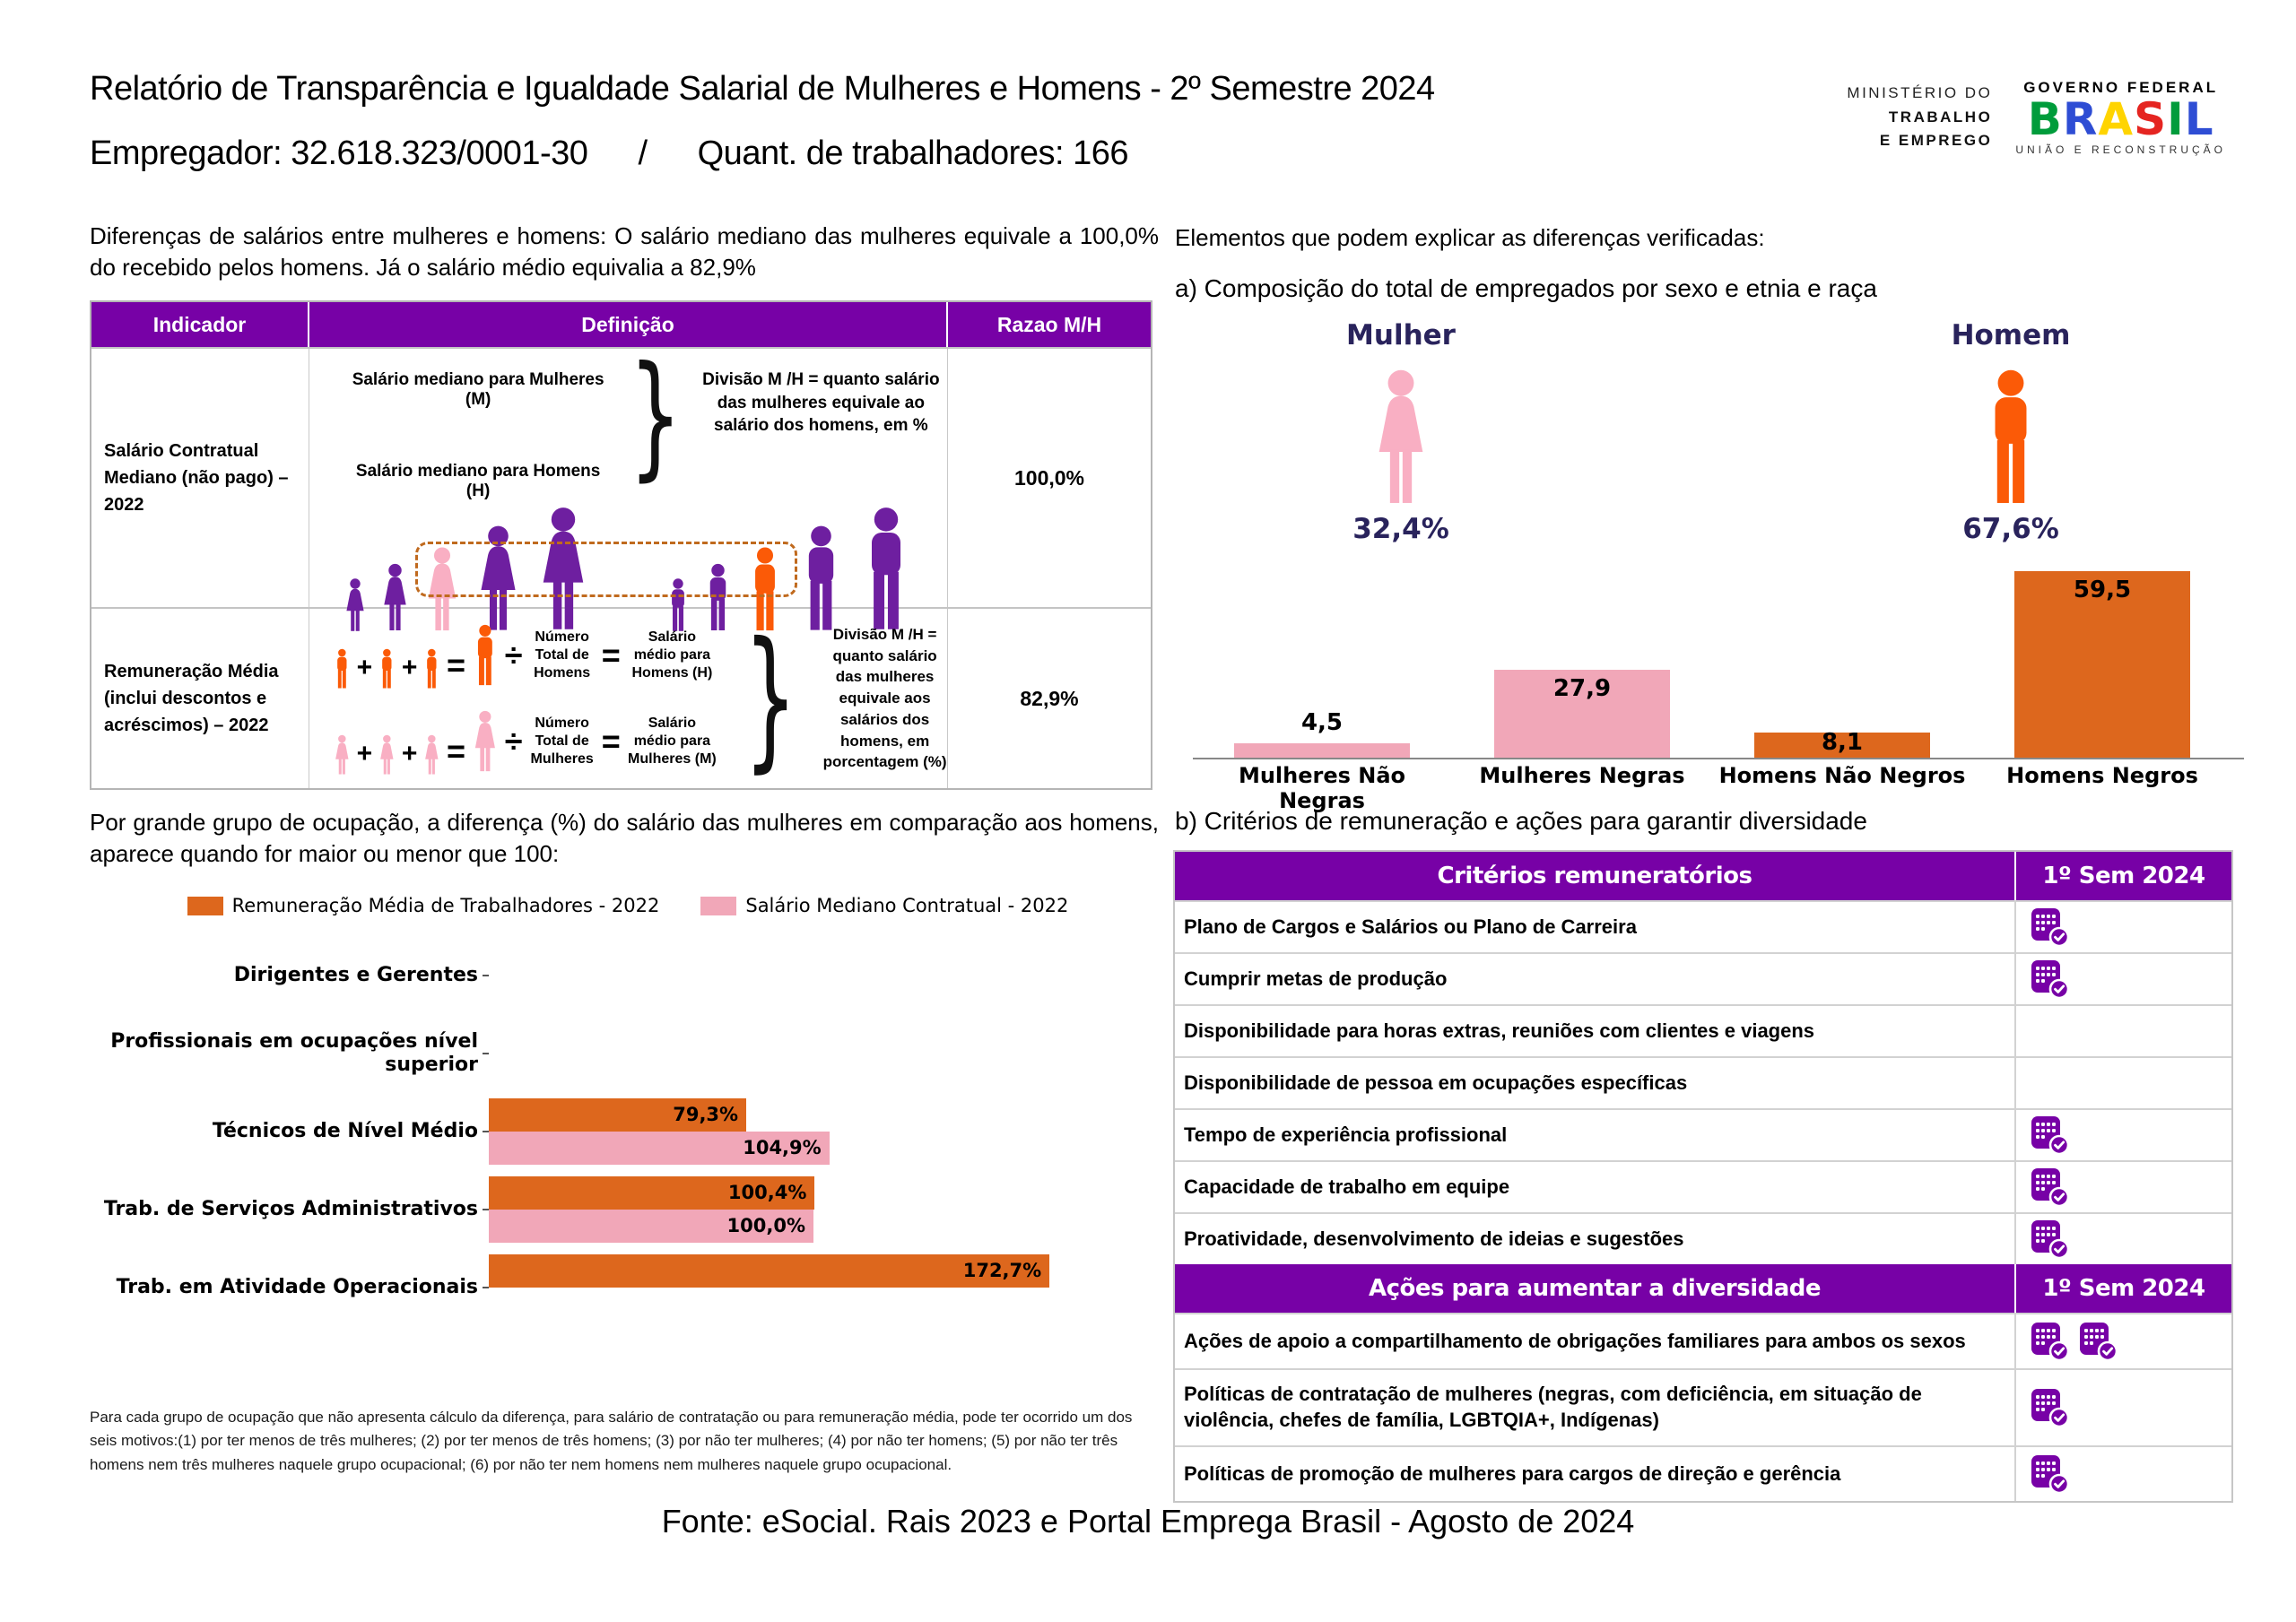 The image size is (2296, 1622). I want to click on bar-value-label: 59,5, so click(2102, 589).